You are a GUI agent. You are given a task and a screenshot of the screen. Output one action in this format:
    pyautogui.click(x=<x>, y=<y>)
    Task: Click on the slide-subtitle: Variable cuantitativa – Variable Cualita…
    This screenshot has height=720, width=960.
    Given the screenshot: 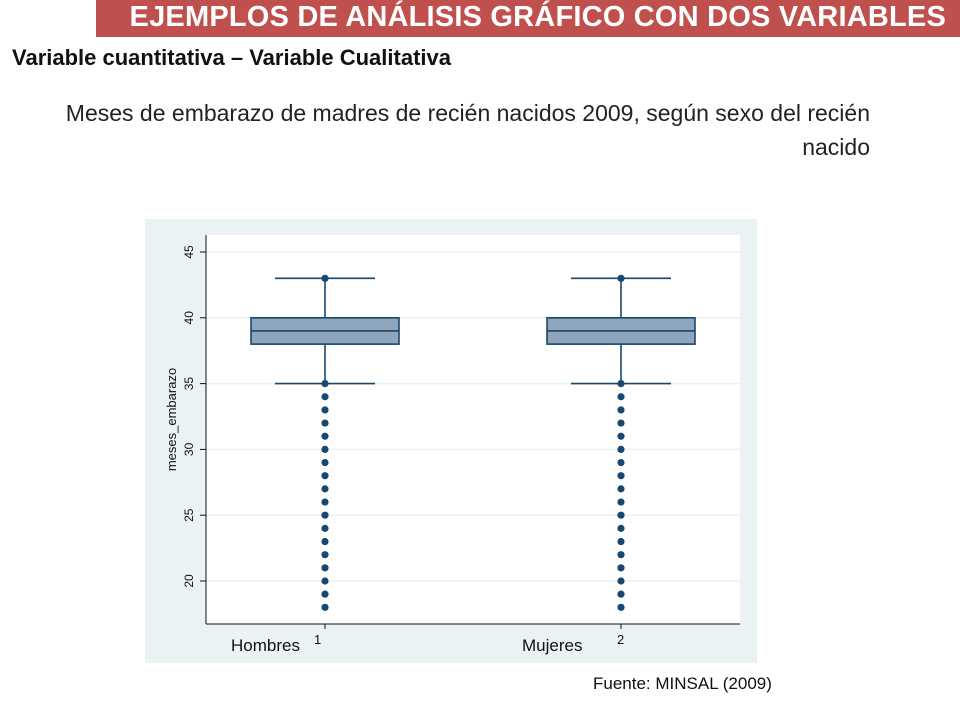 What is the action you would take?
    pyautogui.click(x=231, y=57)
    